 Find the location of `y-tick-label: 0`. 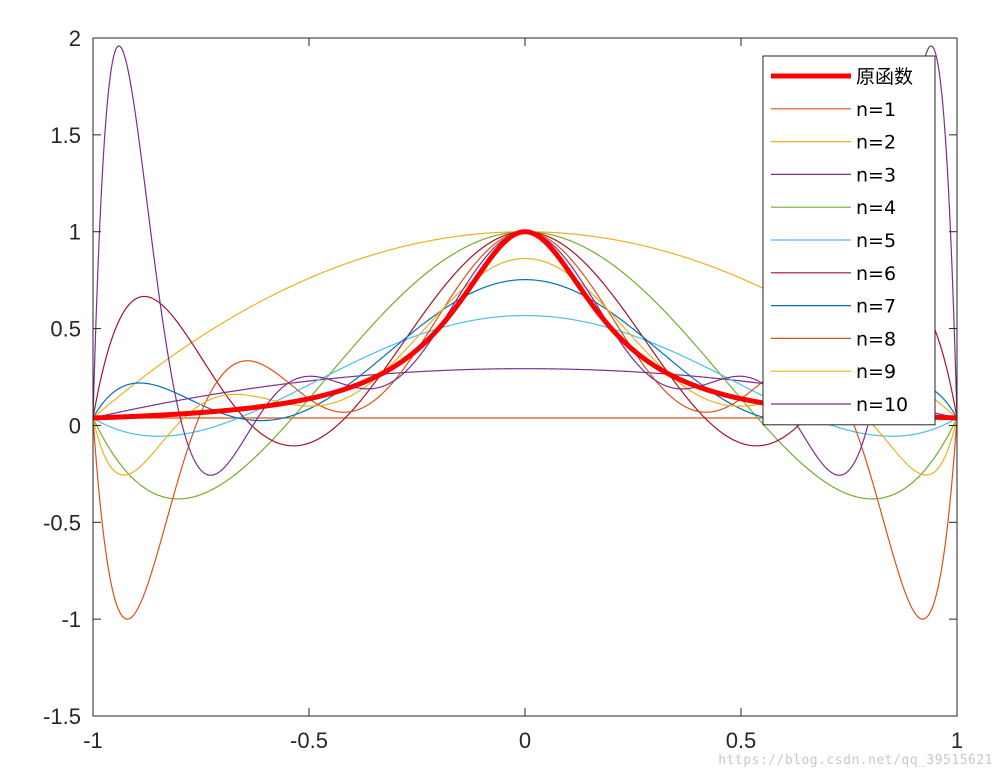

y-tick-label: 0 is located at coordinates (75, 425).